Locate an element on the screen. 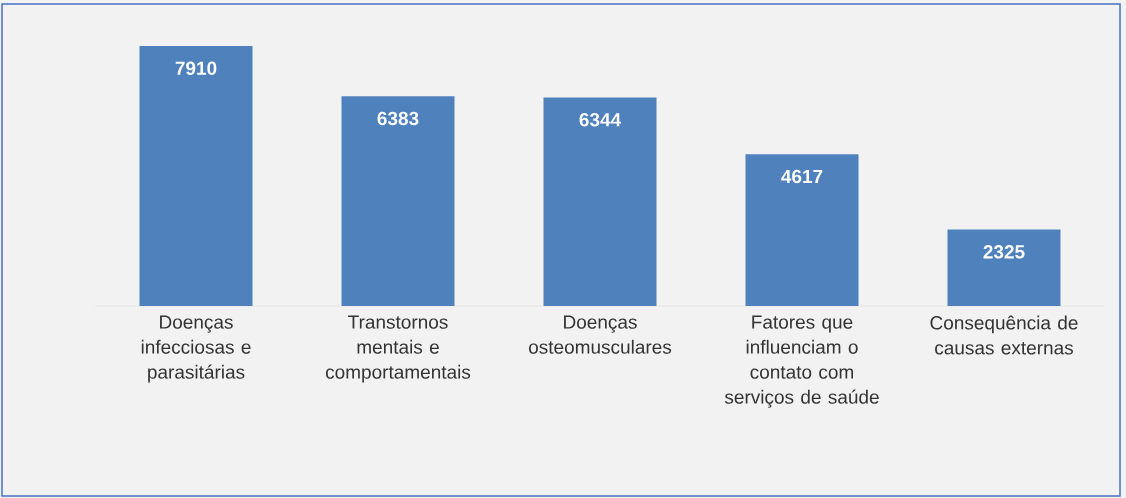  x-tick-label: Consequência de causas externas is located at coordinates (1004, 335).